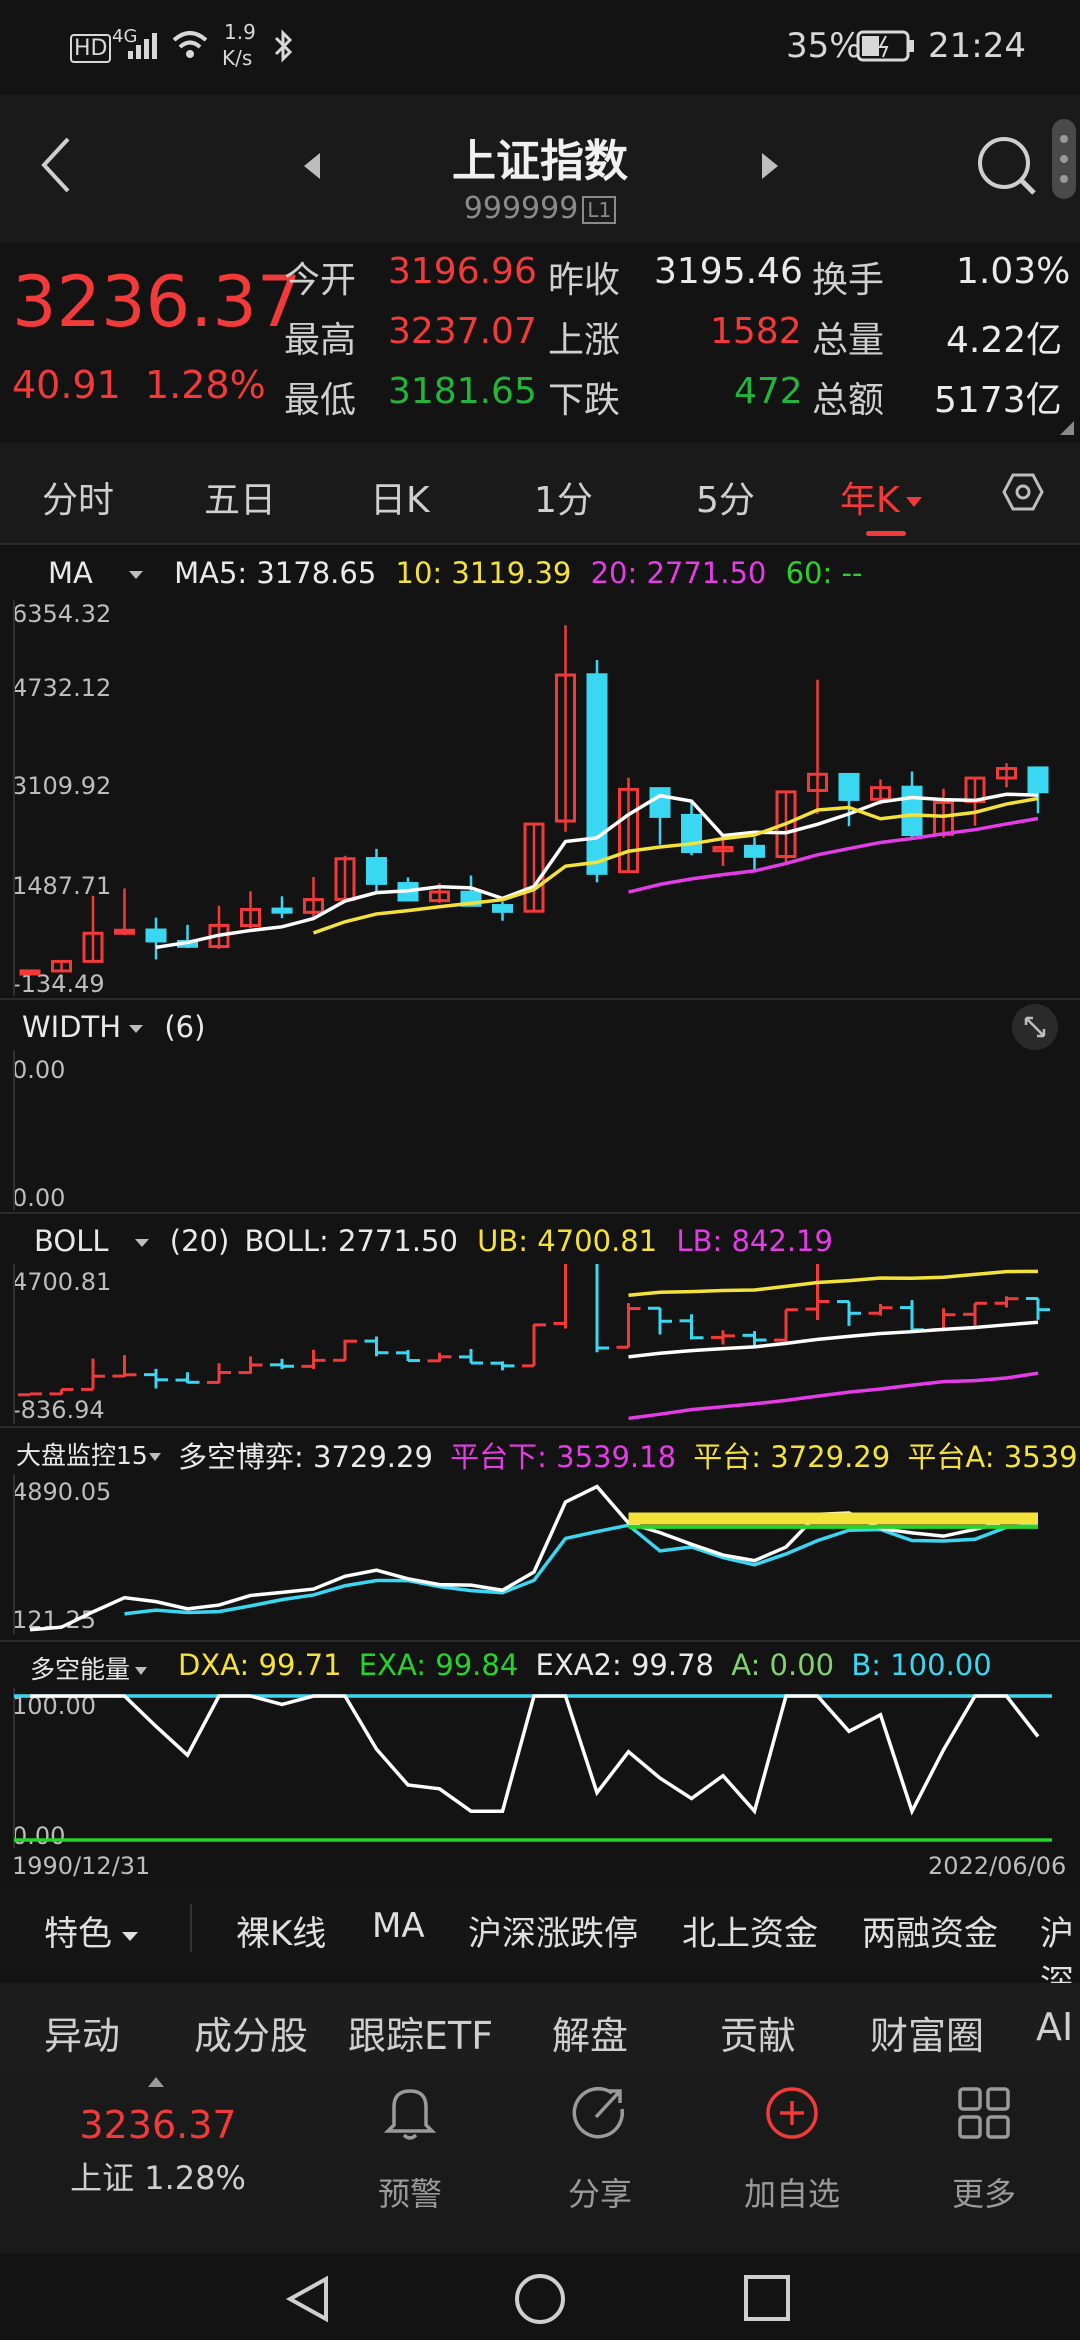  Describe the element at coordinates (1055, 2027) in the screenshot. I see `news-tab-ai: AI` at that location.